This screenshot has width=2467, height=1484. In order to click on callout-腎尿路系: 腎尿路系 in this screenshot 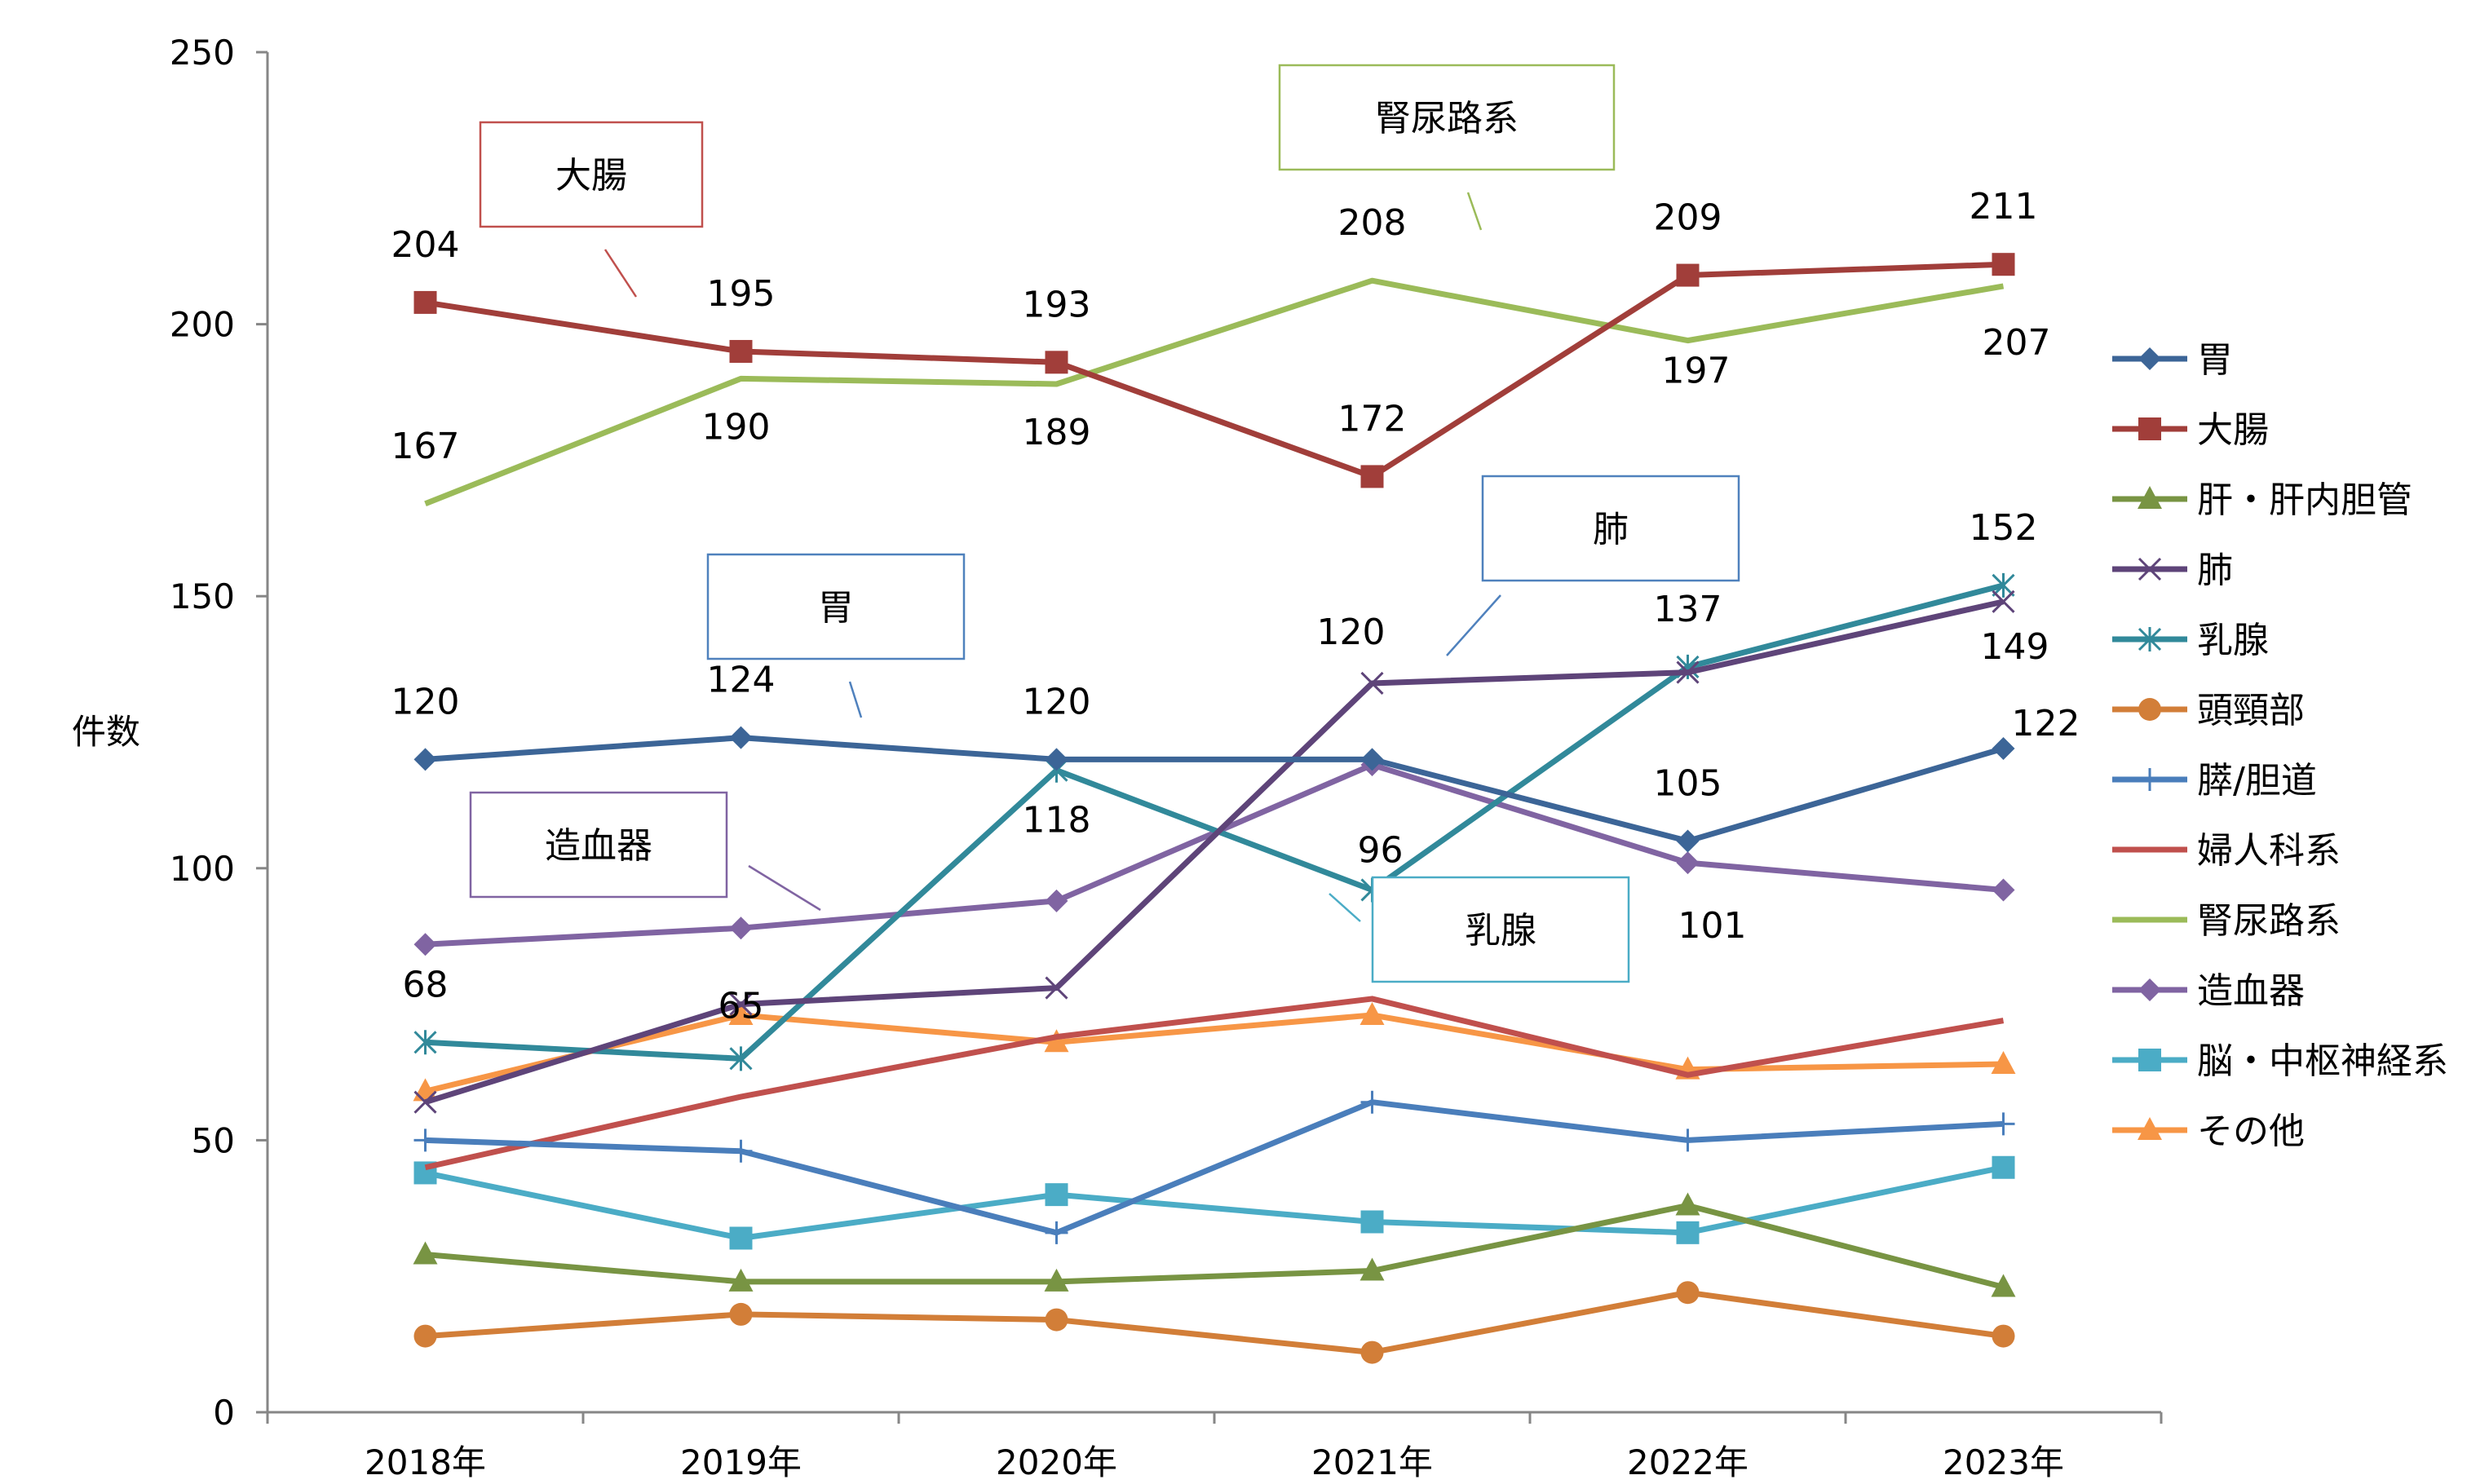, I will do `click(1447, 147)`.